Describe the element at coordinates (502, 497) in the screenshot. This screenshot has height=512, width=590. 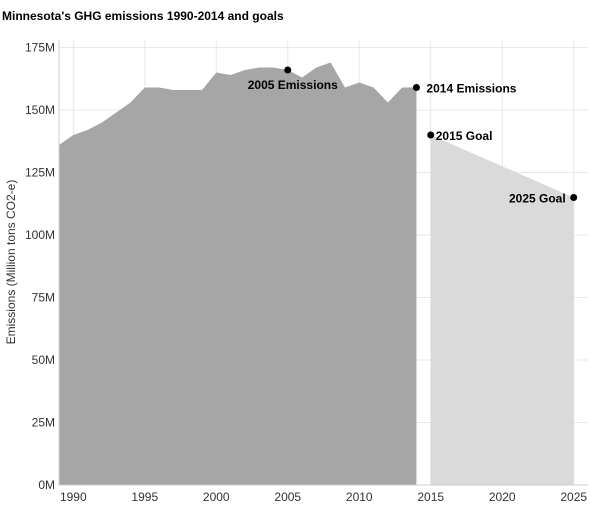
I see `x-tick-label: 2020` at that location.